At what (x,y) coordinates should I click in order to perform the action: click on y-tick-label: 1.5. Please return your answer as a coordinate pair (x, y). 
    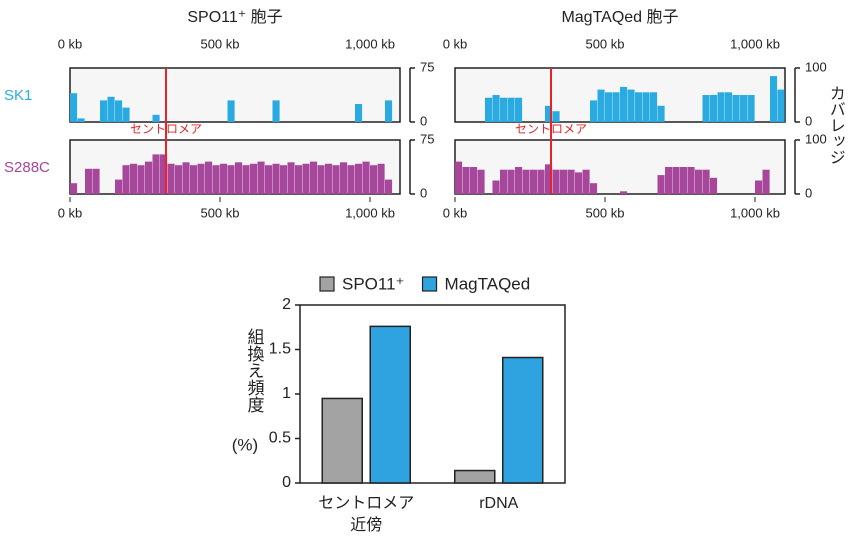
    Looking at the image, I should click on (280, 349).